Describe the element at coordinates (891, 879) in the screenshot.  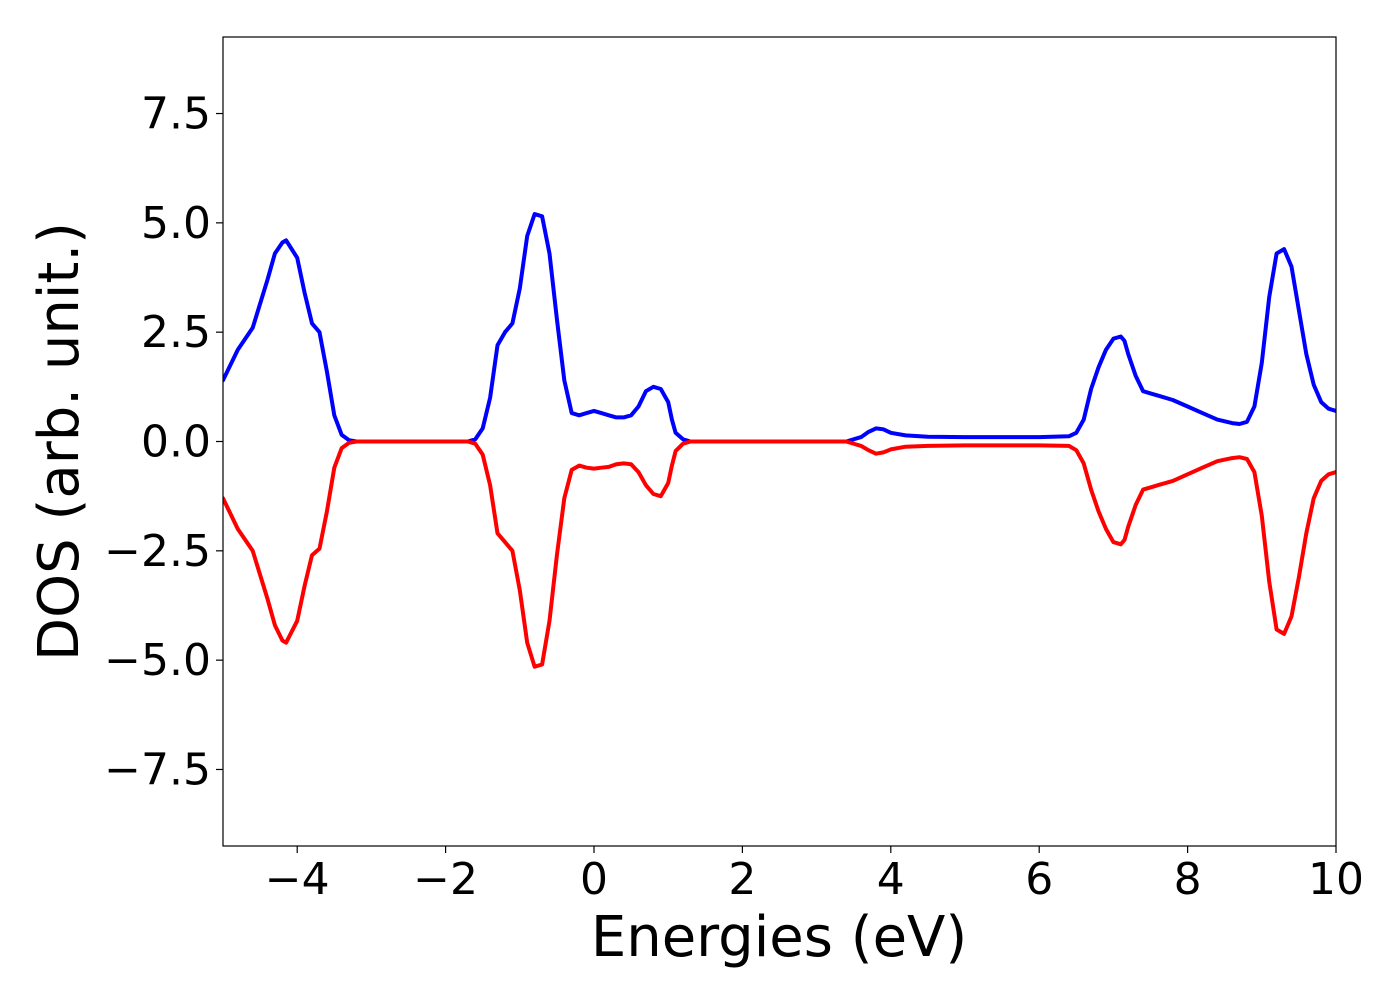
I see `x-tick-label: 4` at that location.